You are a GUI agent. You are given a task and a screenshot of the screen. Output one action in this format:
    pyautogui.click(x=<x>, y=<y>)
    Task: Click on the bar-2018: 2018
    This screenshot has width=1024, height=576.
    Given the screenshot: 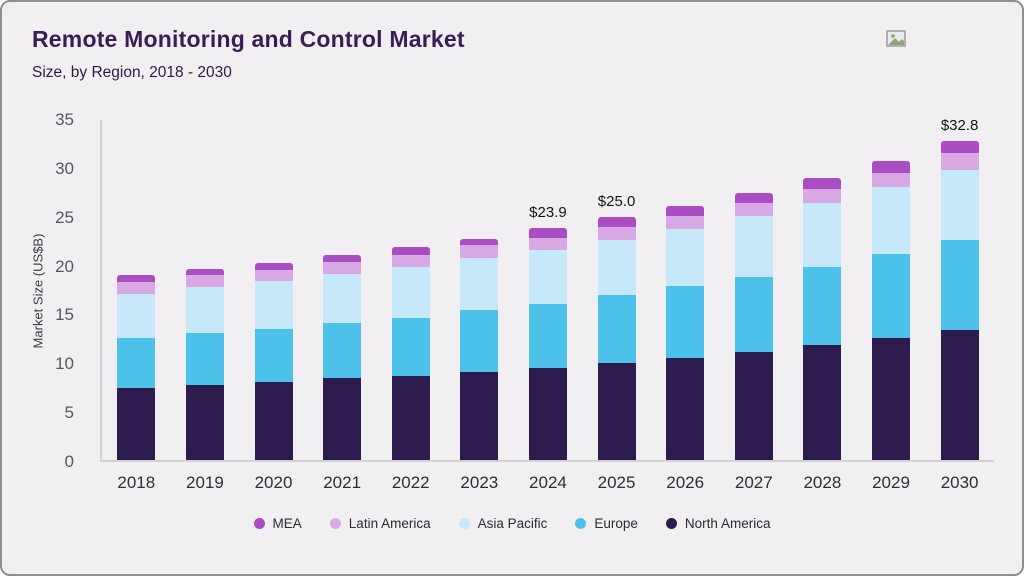 What is the action you would take?
    pyautogui.click(x=136, y=306)
    